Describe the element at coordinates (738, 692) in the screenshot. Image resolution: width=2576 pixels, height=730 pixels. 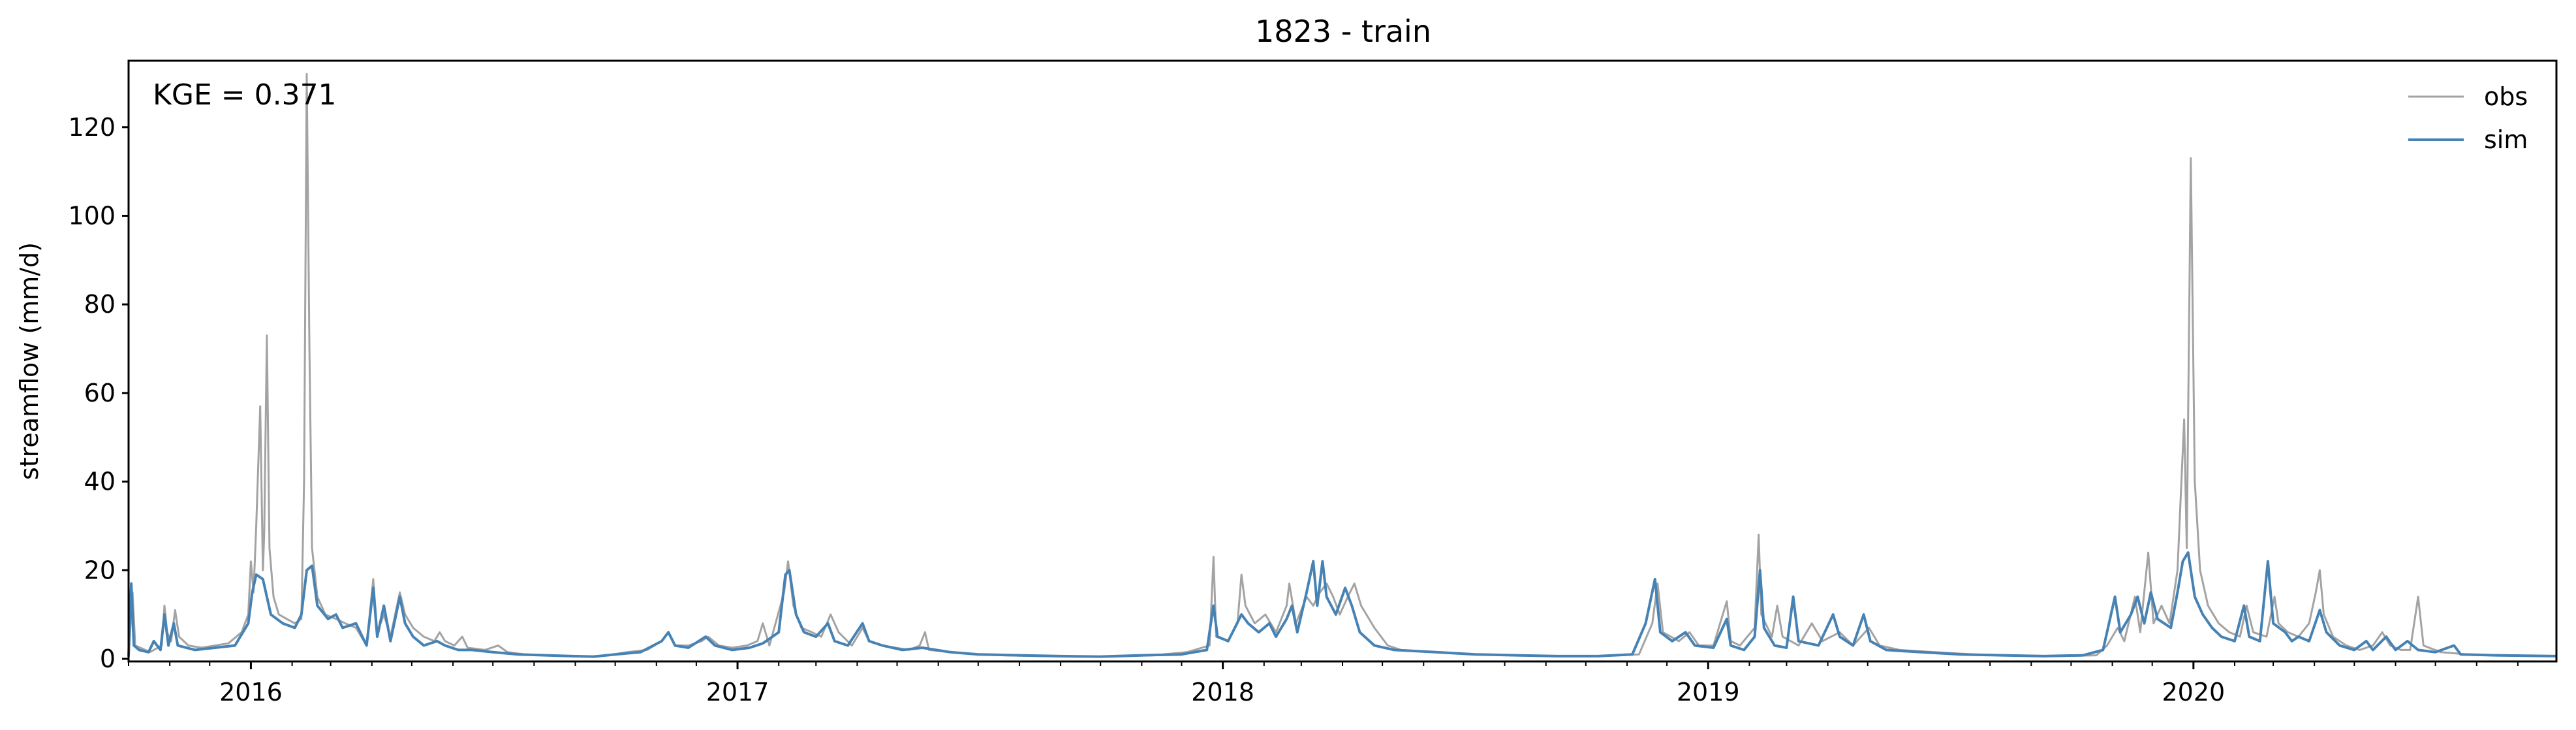
I see `x-tick-label: 2017` at that location.